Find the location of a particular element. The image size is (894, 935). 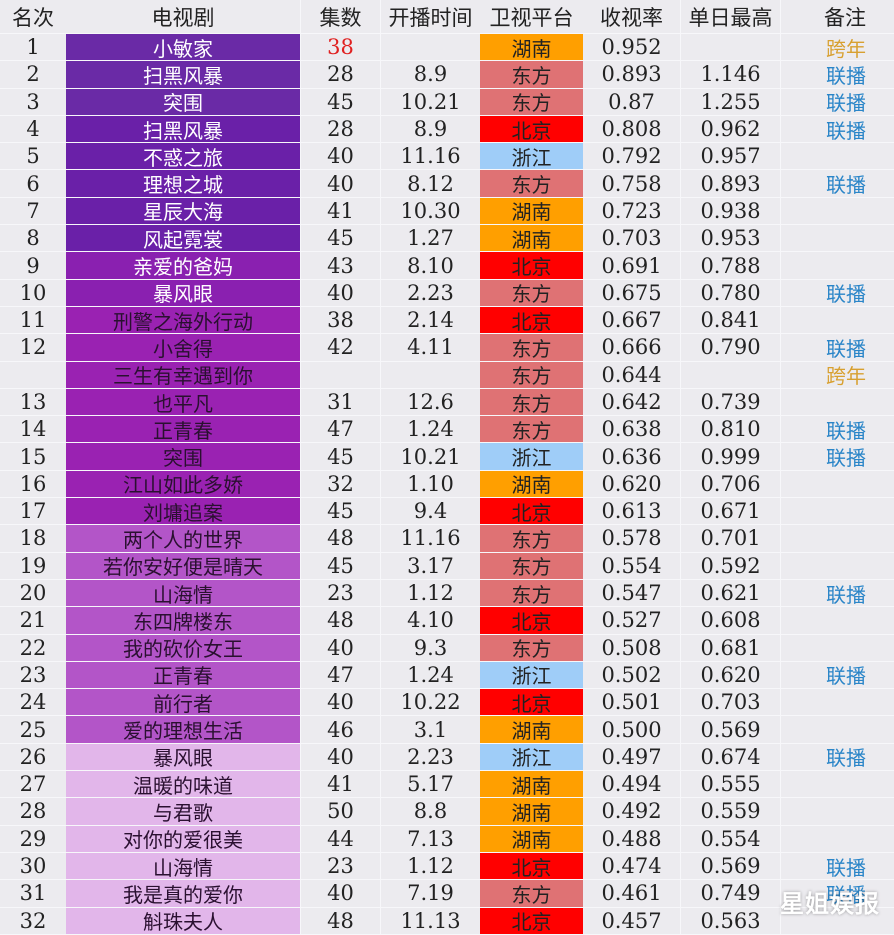

rank-cell: 12 is located at coordinates (33, 347).